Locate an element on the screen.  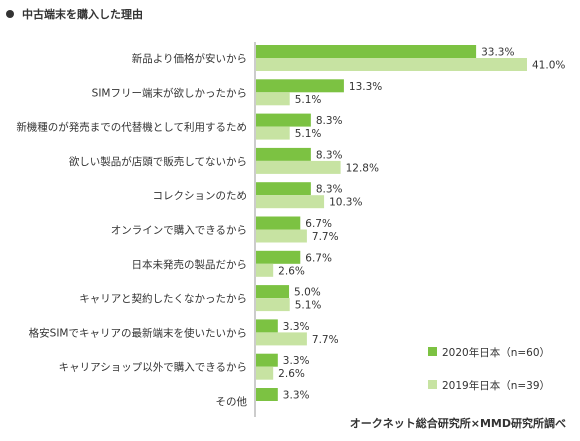
category-label: 新品より価格が安いから is located at coordinates (189, 58).